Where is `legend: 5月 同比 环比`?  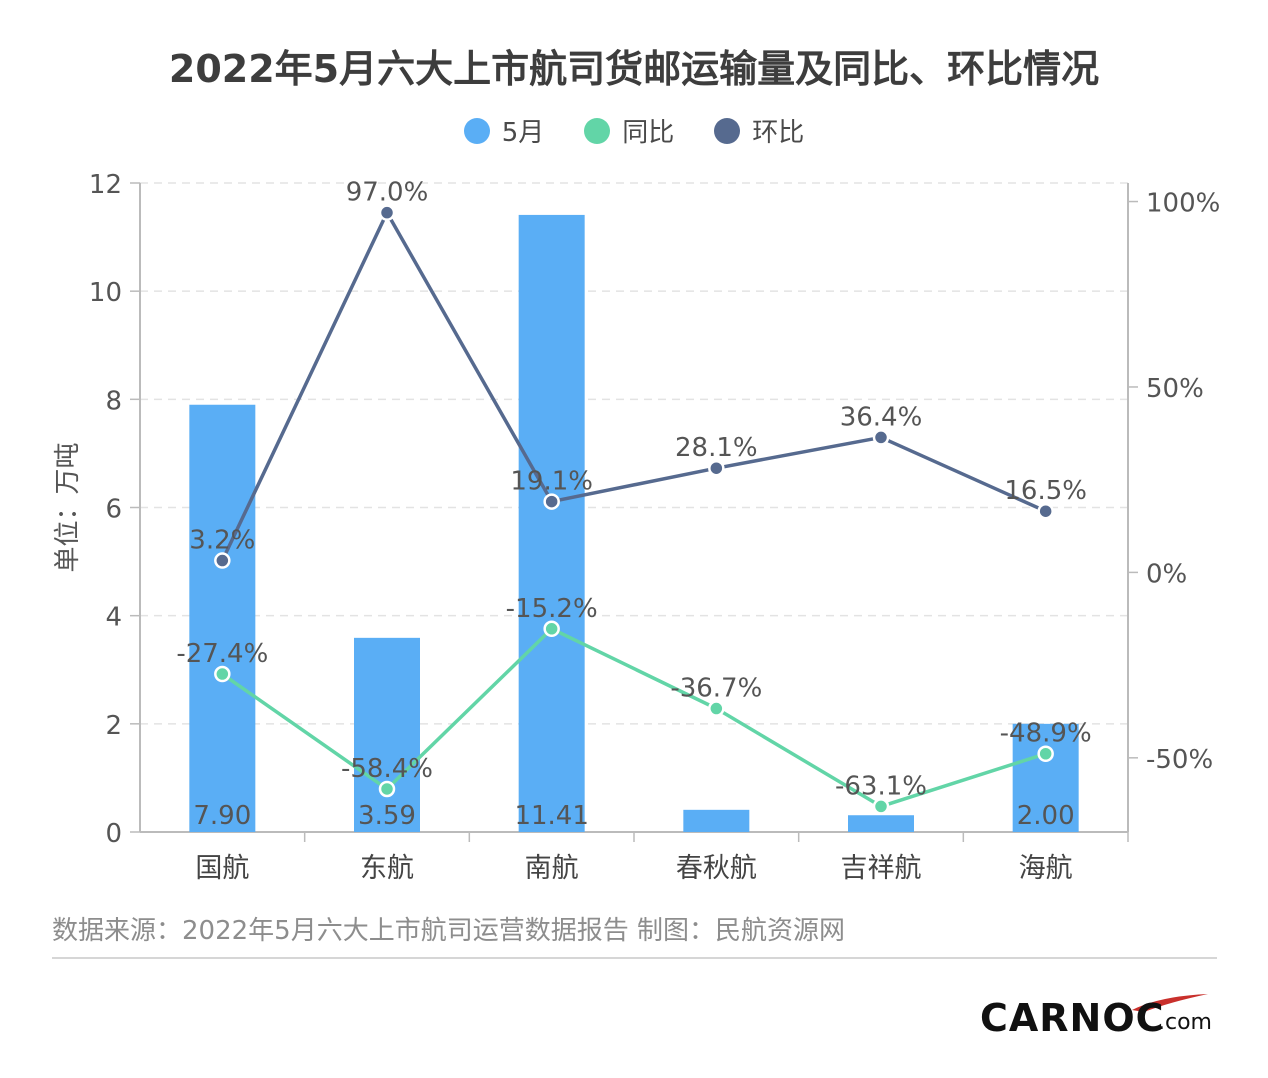
legend: 5月 同比 环比 is located at coordinates (634, 130).